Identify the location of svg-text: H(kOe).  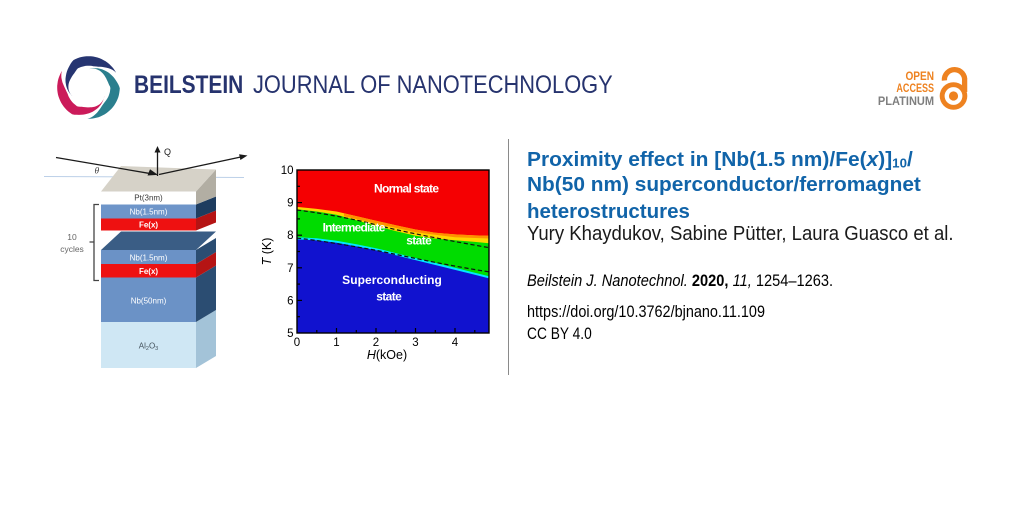
(387, 355).